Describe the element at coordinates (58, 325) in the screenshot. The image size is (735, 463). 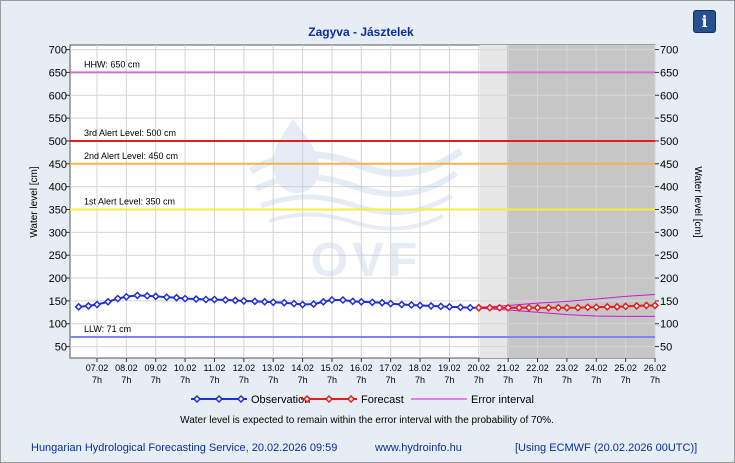
I see `y-tick-label: 100` at that location.